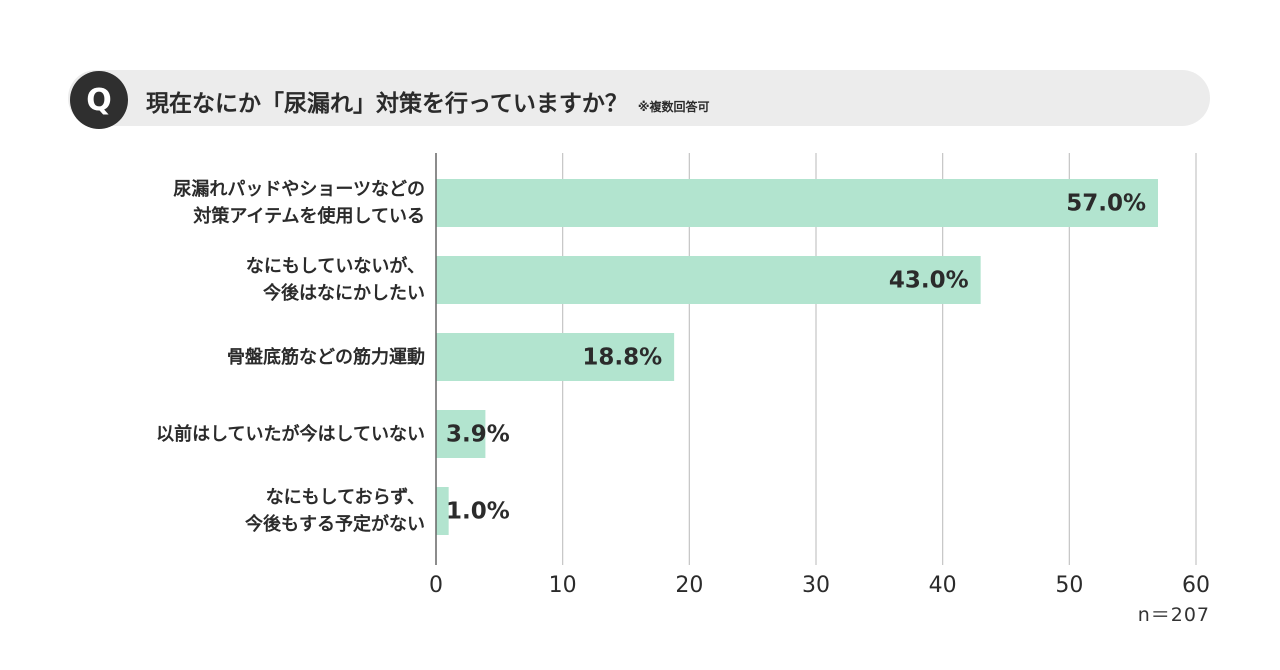  I want to click on x-tick-label: 0, so click(436, 585).